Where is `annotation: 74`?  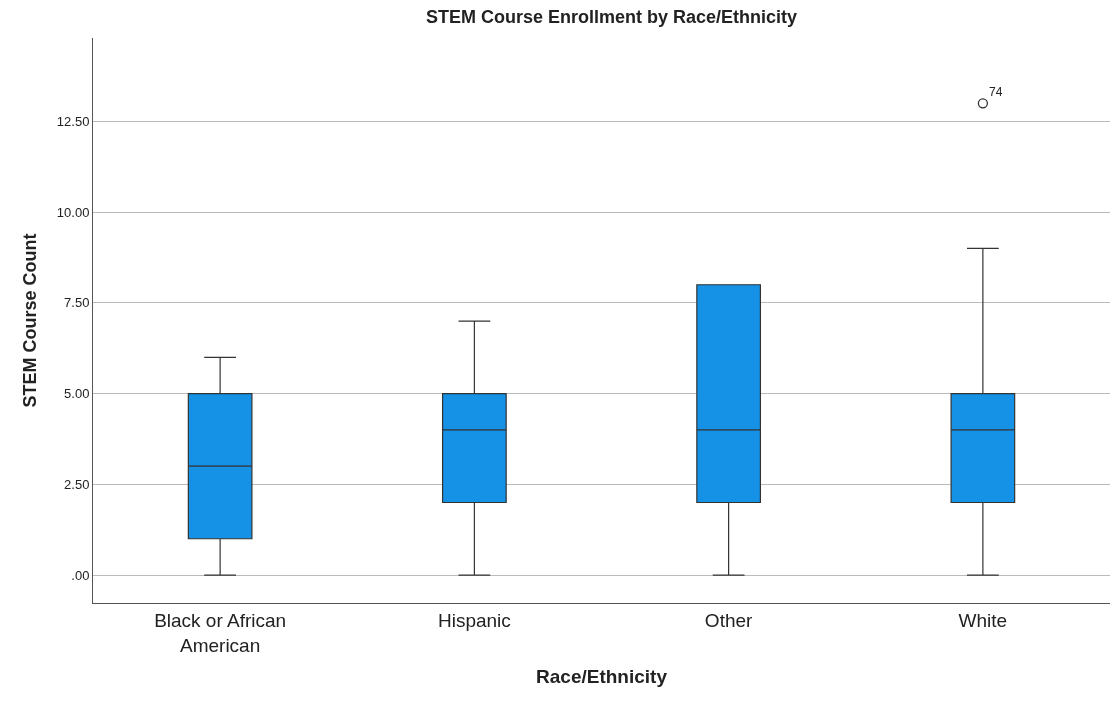 annotation: 74 is located at coordinates (996, 92).